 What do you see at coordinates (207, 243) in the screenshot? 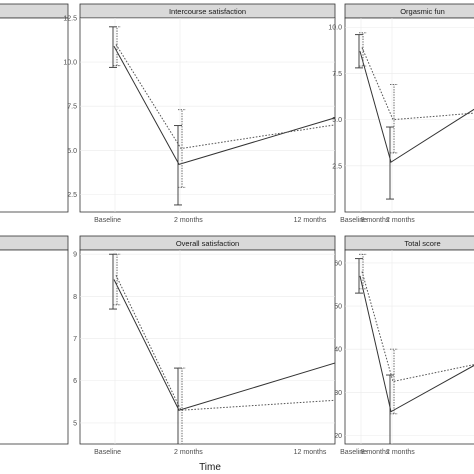
I see `strip-title: Overall satisfaction` at bounding box center [207, 243].